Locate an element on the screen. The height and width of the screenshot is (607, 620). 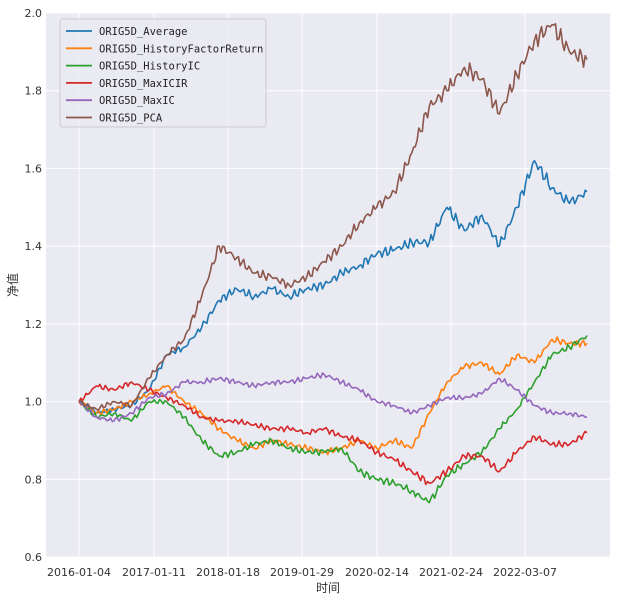
y-tick-label: 1.0 is located at coordinates (34, 402).